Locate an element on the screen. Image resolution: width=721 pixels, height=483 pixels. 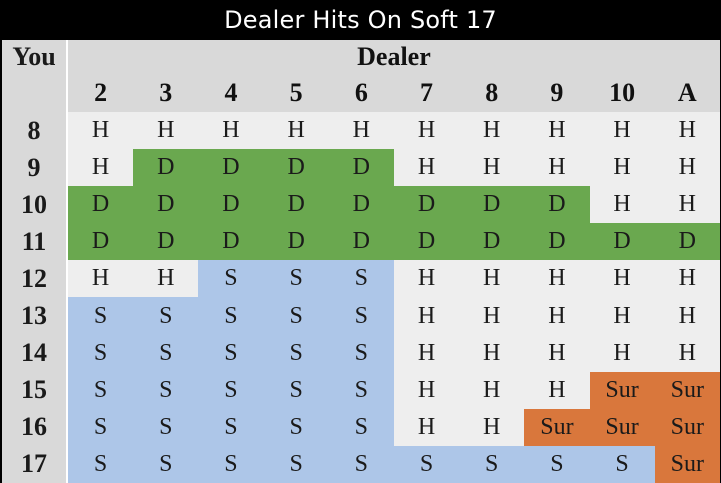
dealer-label: Dealer is located at coordinates (394, 57).